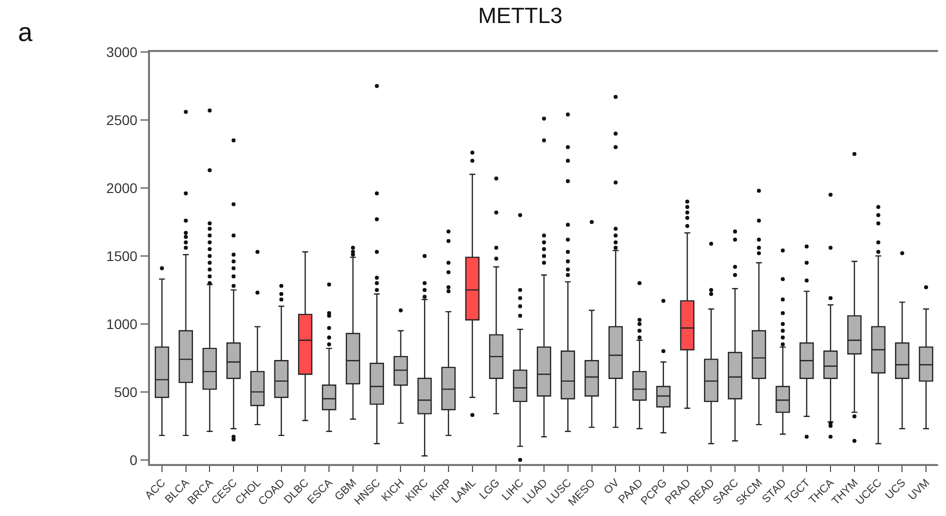 The image size is (946, 516). What do you see at coordinates (122, 256) in the screenshot?
I see `y-tick-label: 1500` at bounding box center [122, 256].